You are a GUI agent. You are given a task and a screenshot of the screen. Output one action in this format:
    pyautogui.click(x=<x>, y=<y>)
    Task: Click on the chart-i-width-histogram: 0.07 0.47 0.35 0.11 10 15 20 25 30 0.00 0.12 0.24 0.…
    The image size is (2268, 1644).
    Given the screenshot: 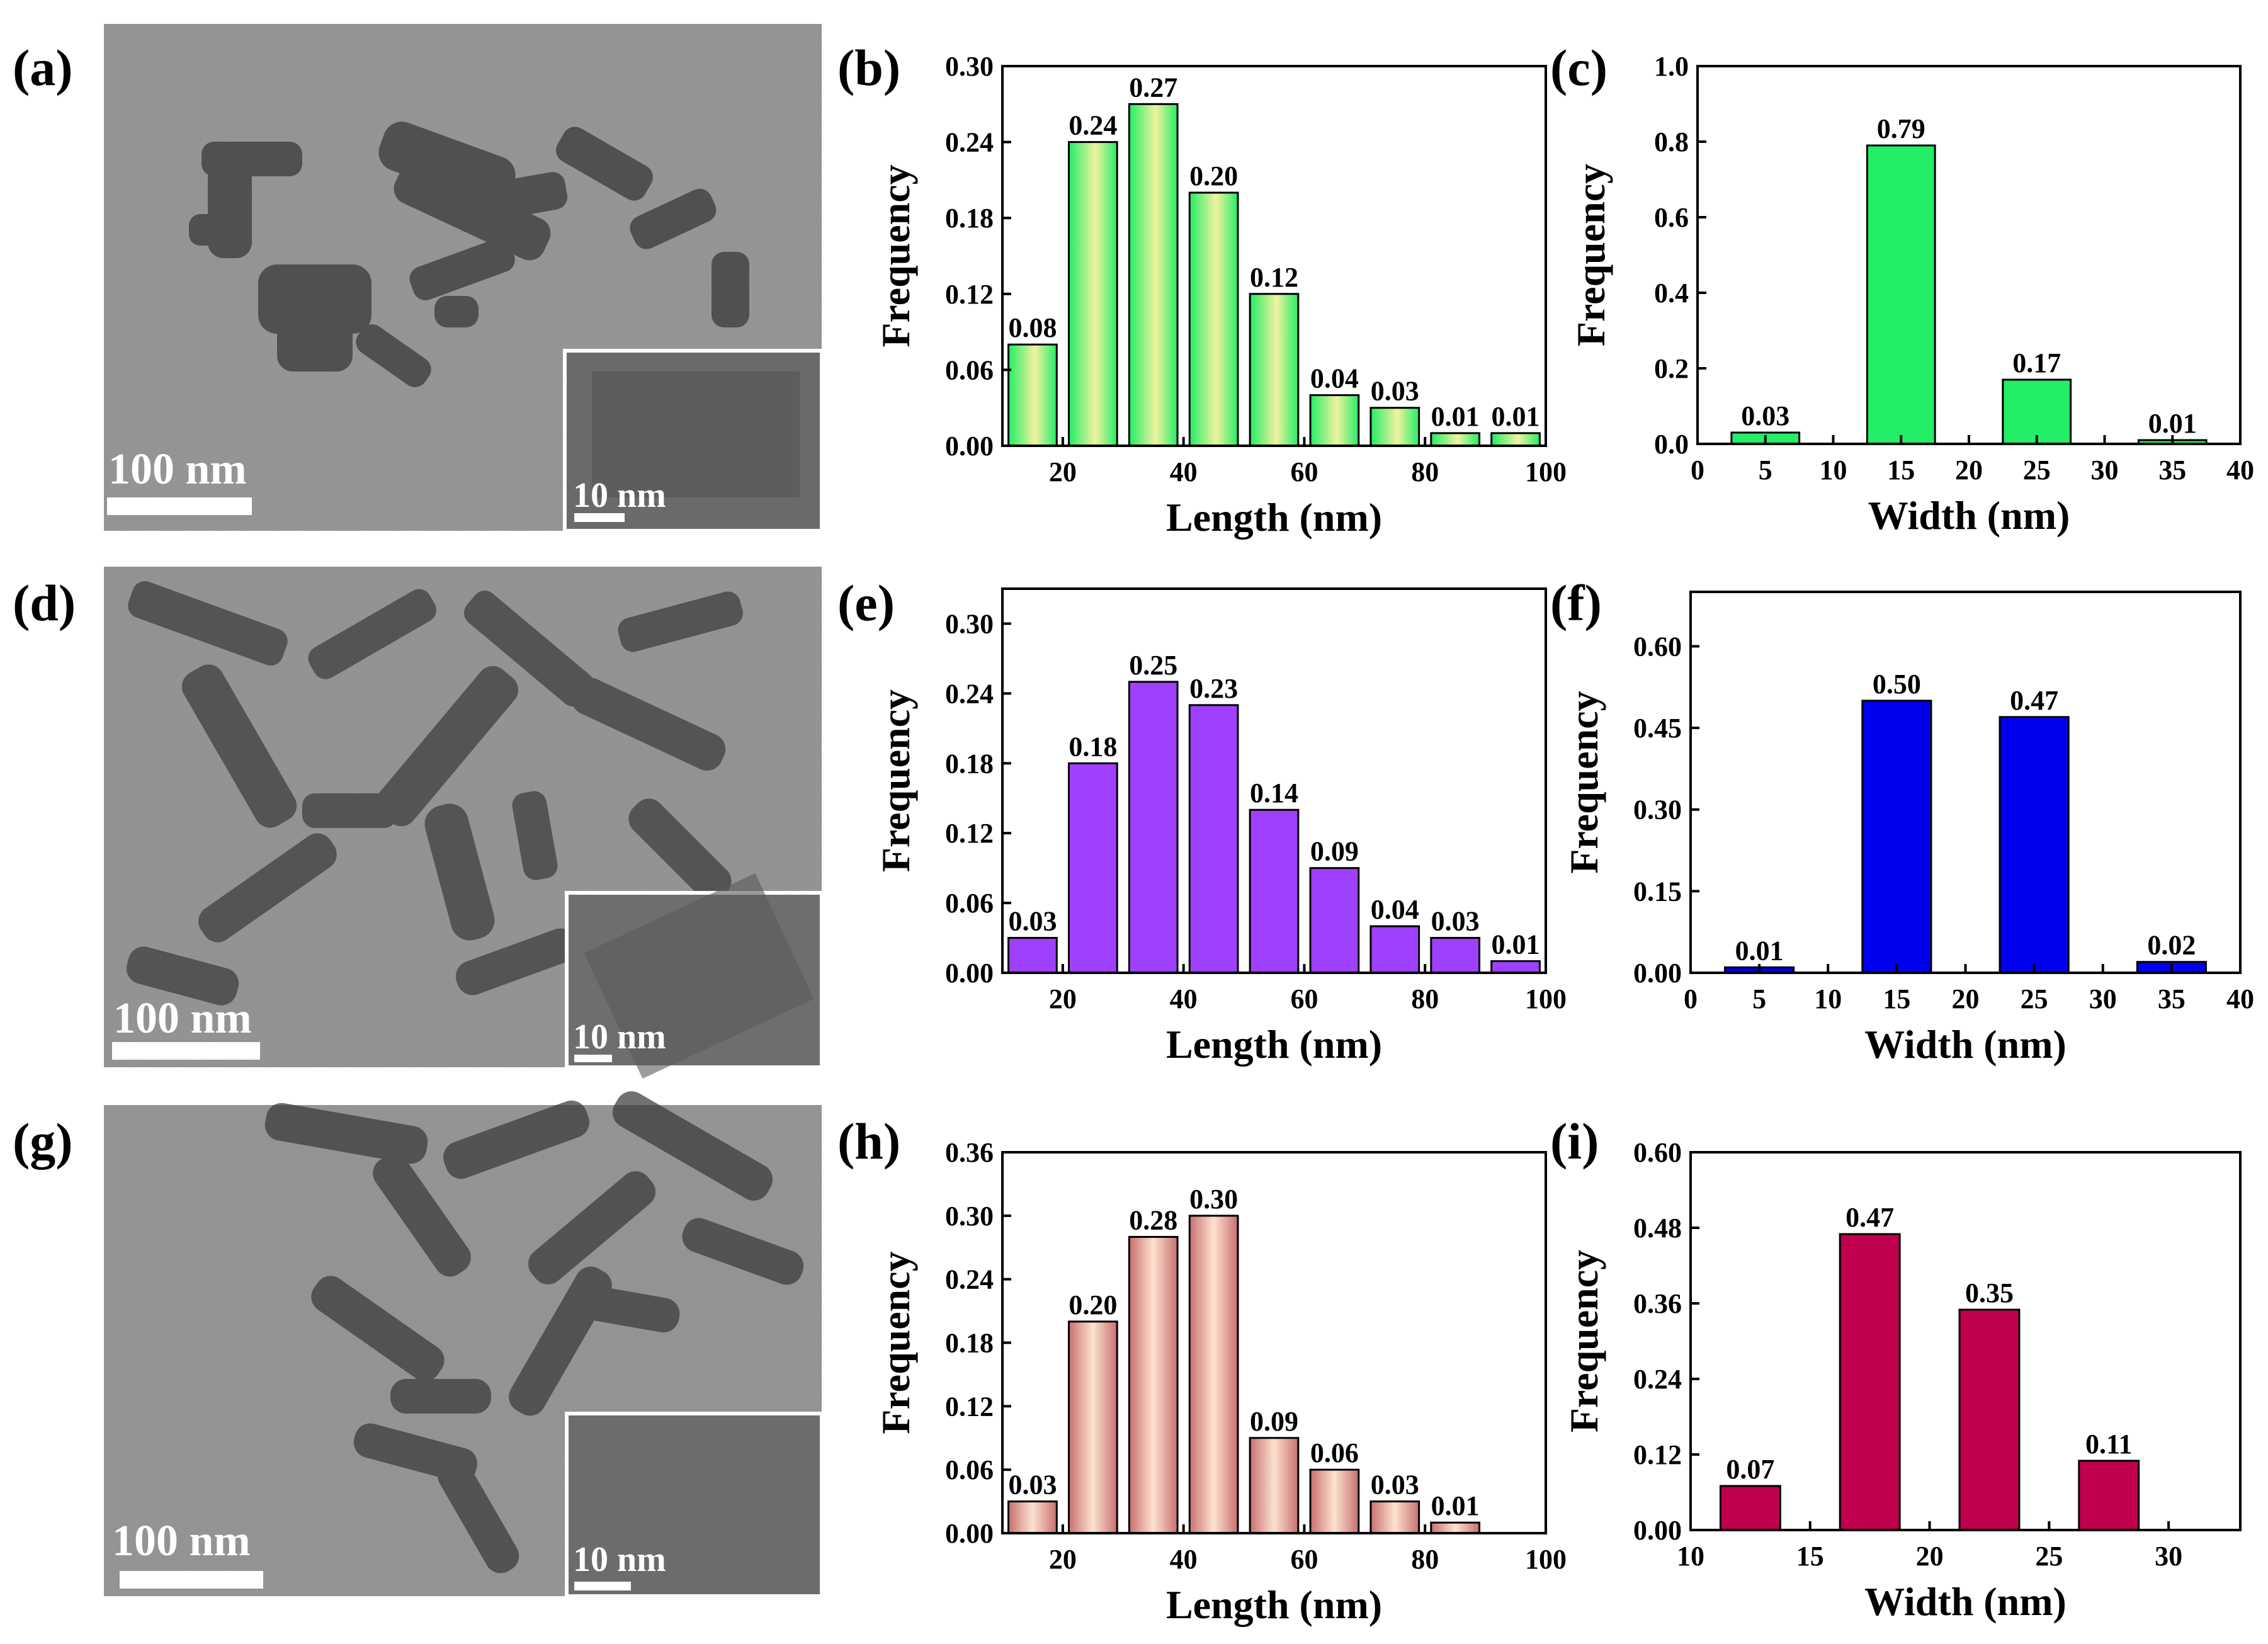 What is the action you would take?
    pyautogui.click(x=1902, y=1380)
    